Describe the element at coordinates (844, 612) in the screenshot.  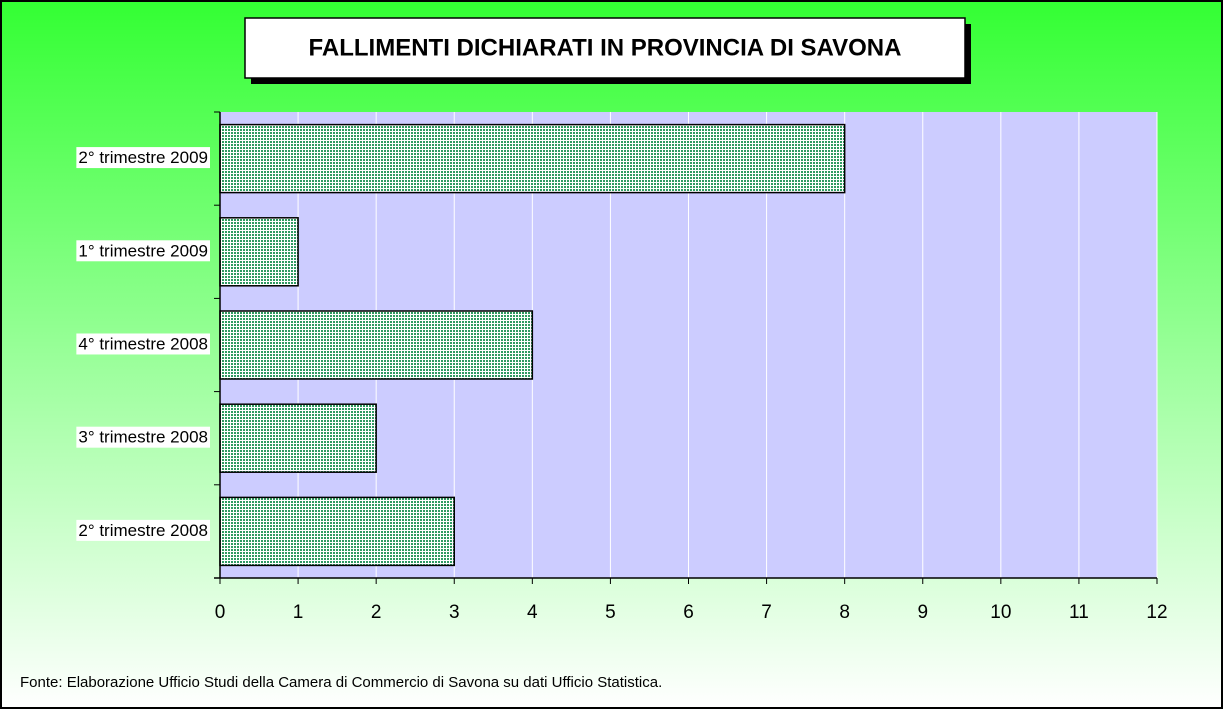
I see `x-tick-label: 8` at that location.